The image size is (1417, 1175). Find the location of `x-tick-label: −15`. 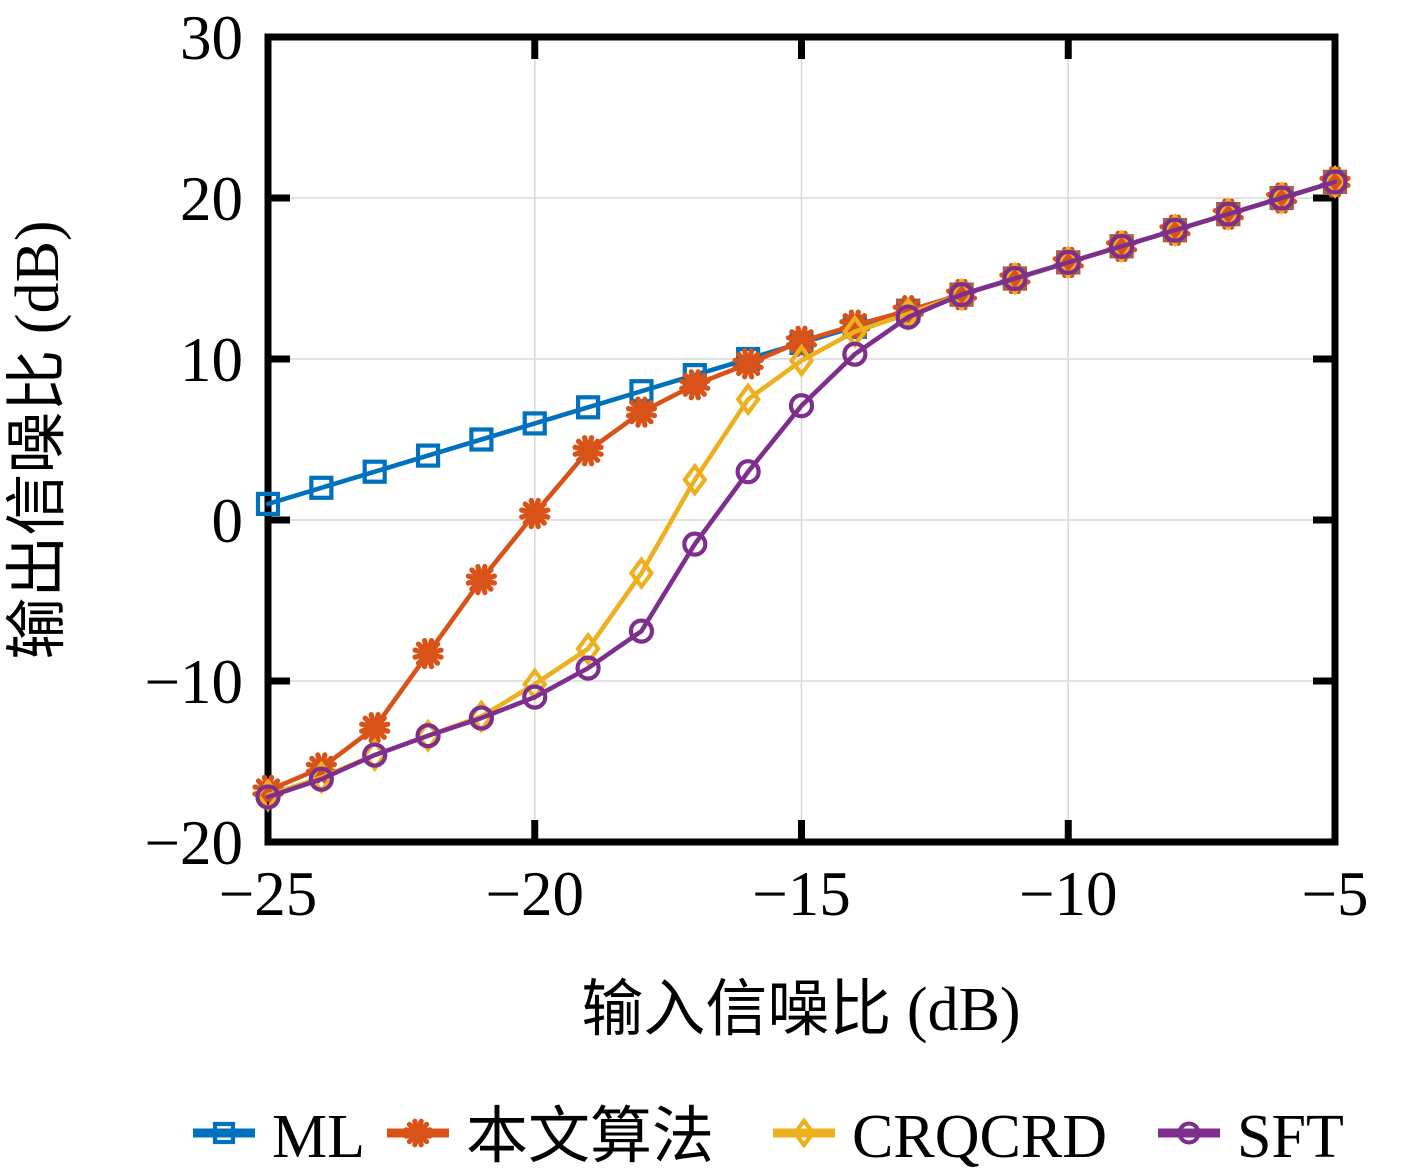

x-tick-label: −15 is located at coordinates (801, 894).